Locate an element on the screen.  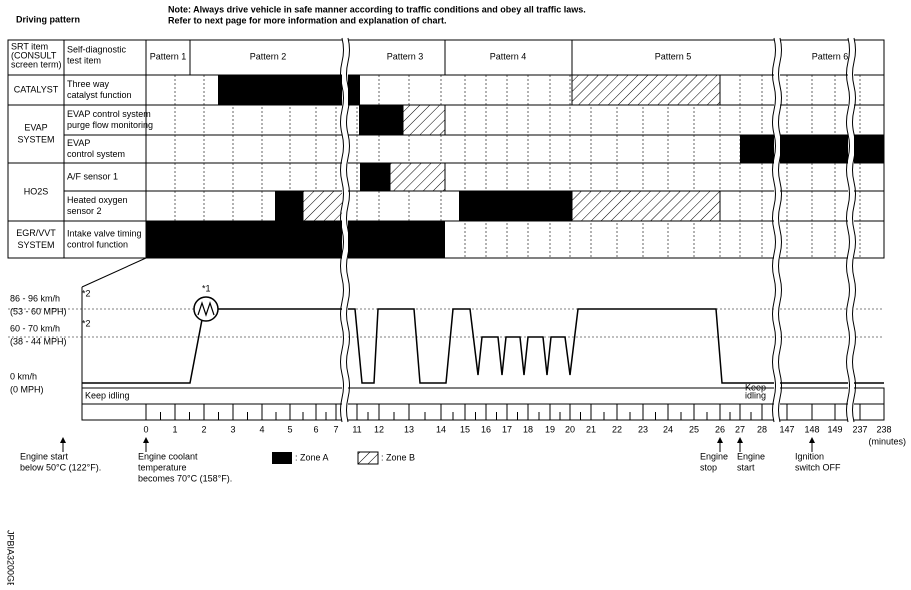
tick-label: 27 is located at coordinates (740, 429).